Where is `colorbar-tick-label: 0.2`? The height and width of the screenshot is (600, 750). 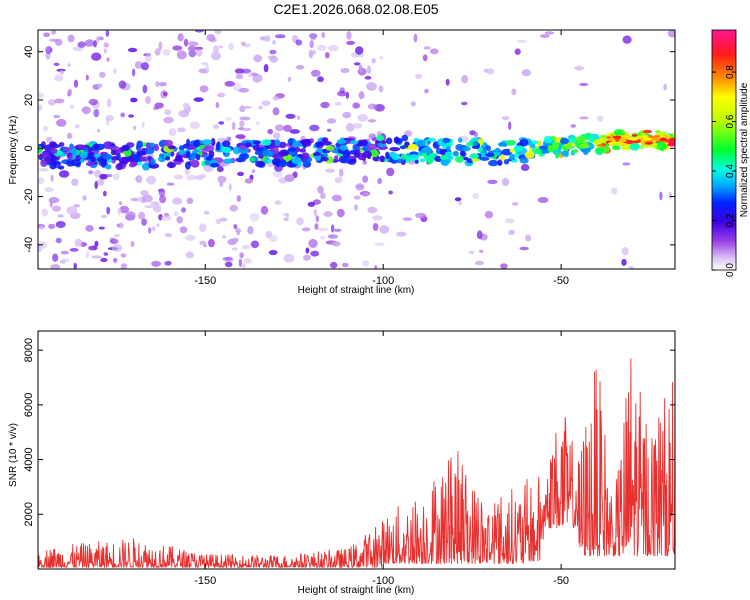 colorbar-tick-label: 0.2 is located at coordinates (730, 220).